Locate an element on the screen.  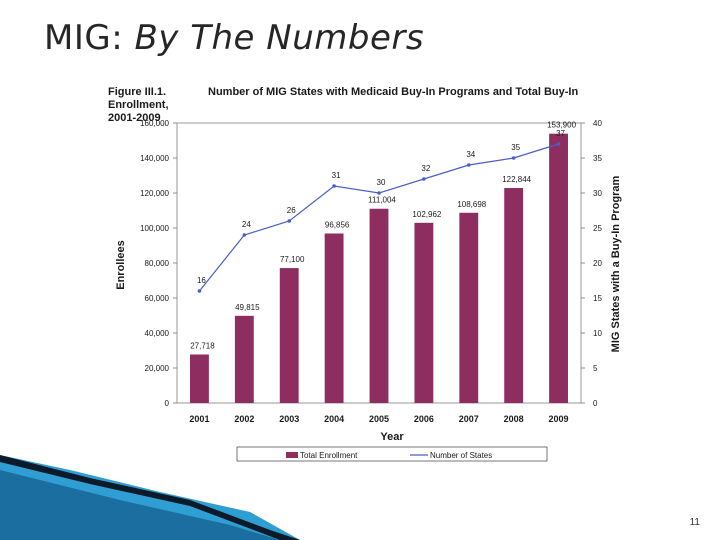
bar-label-2005: 111,004 is located at coordinates (382, 200).